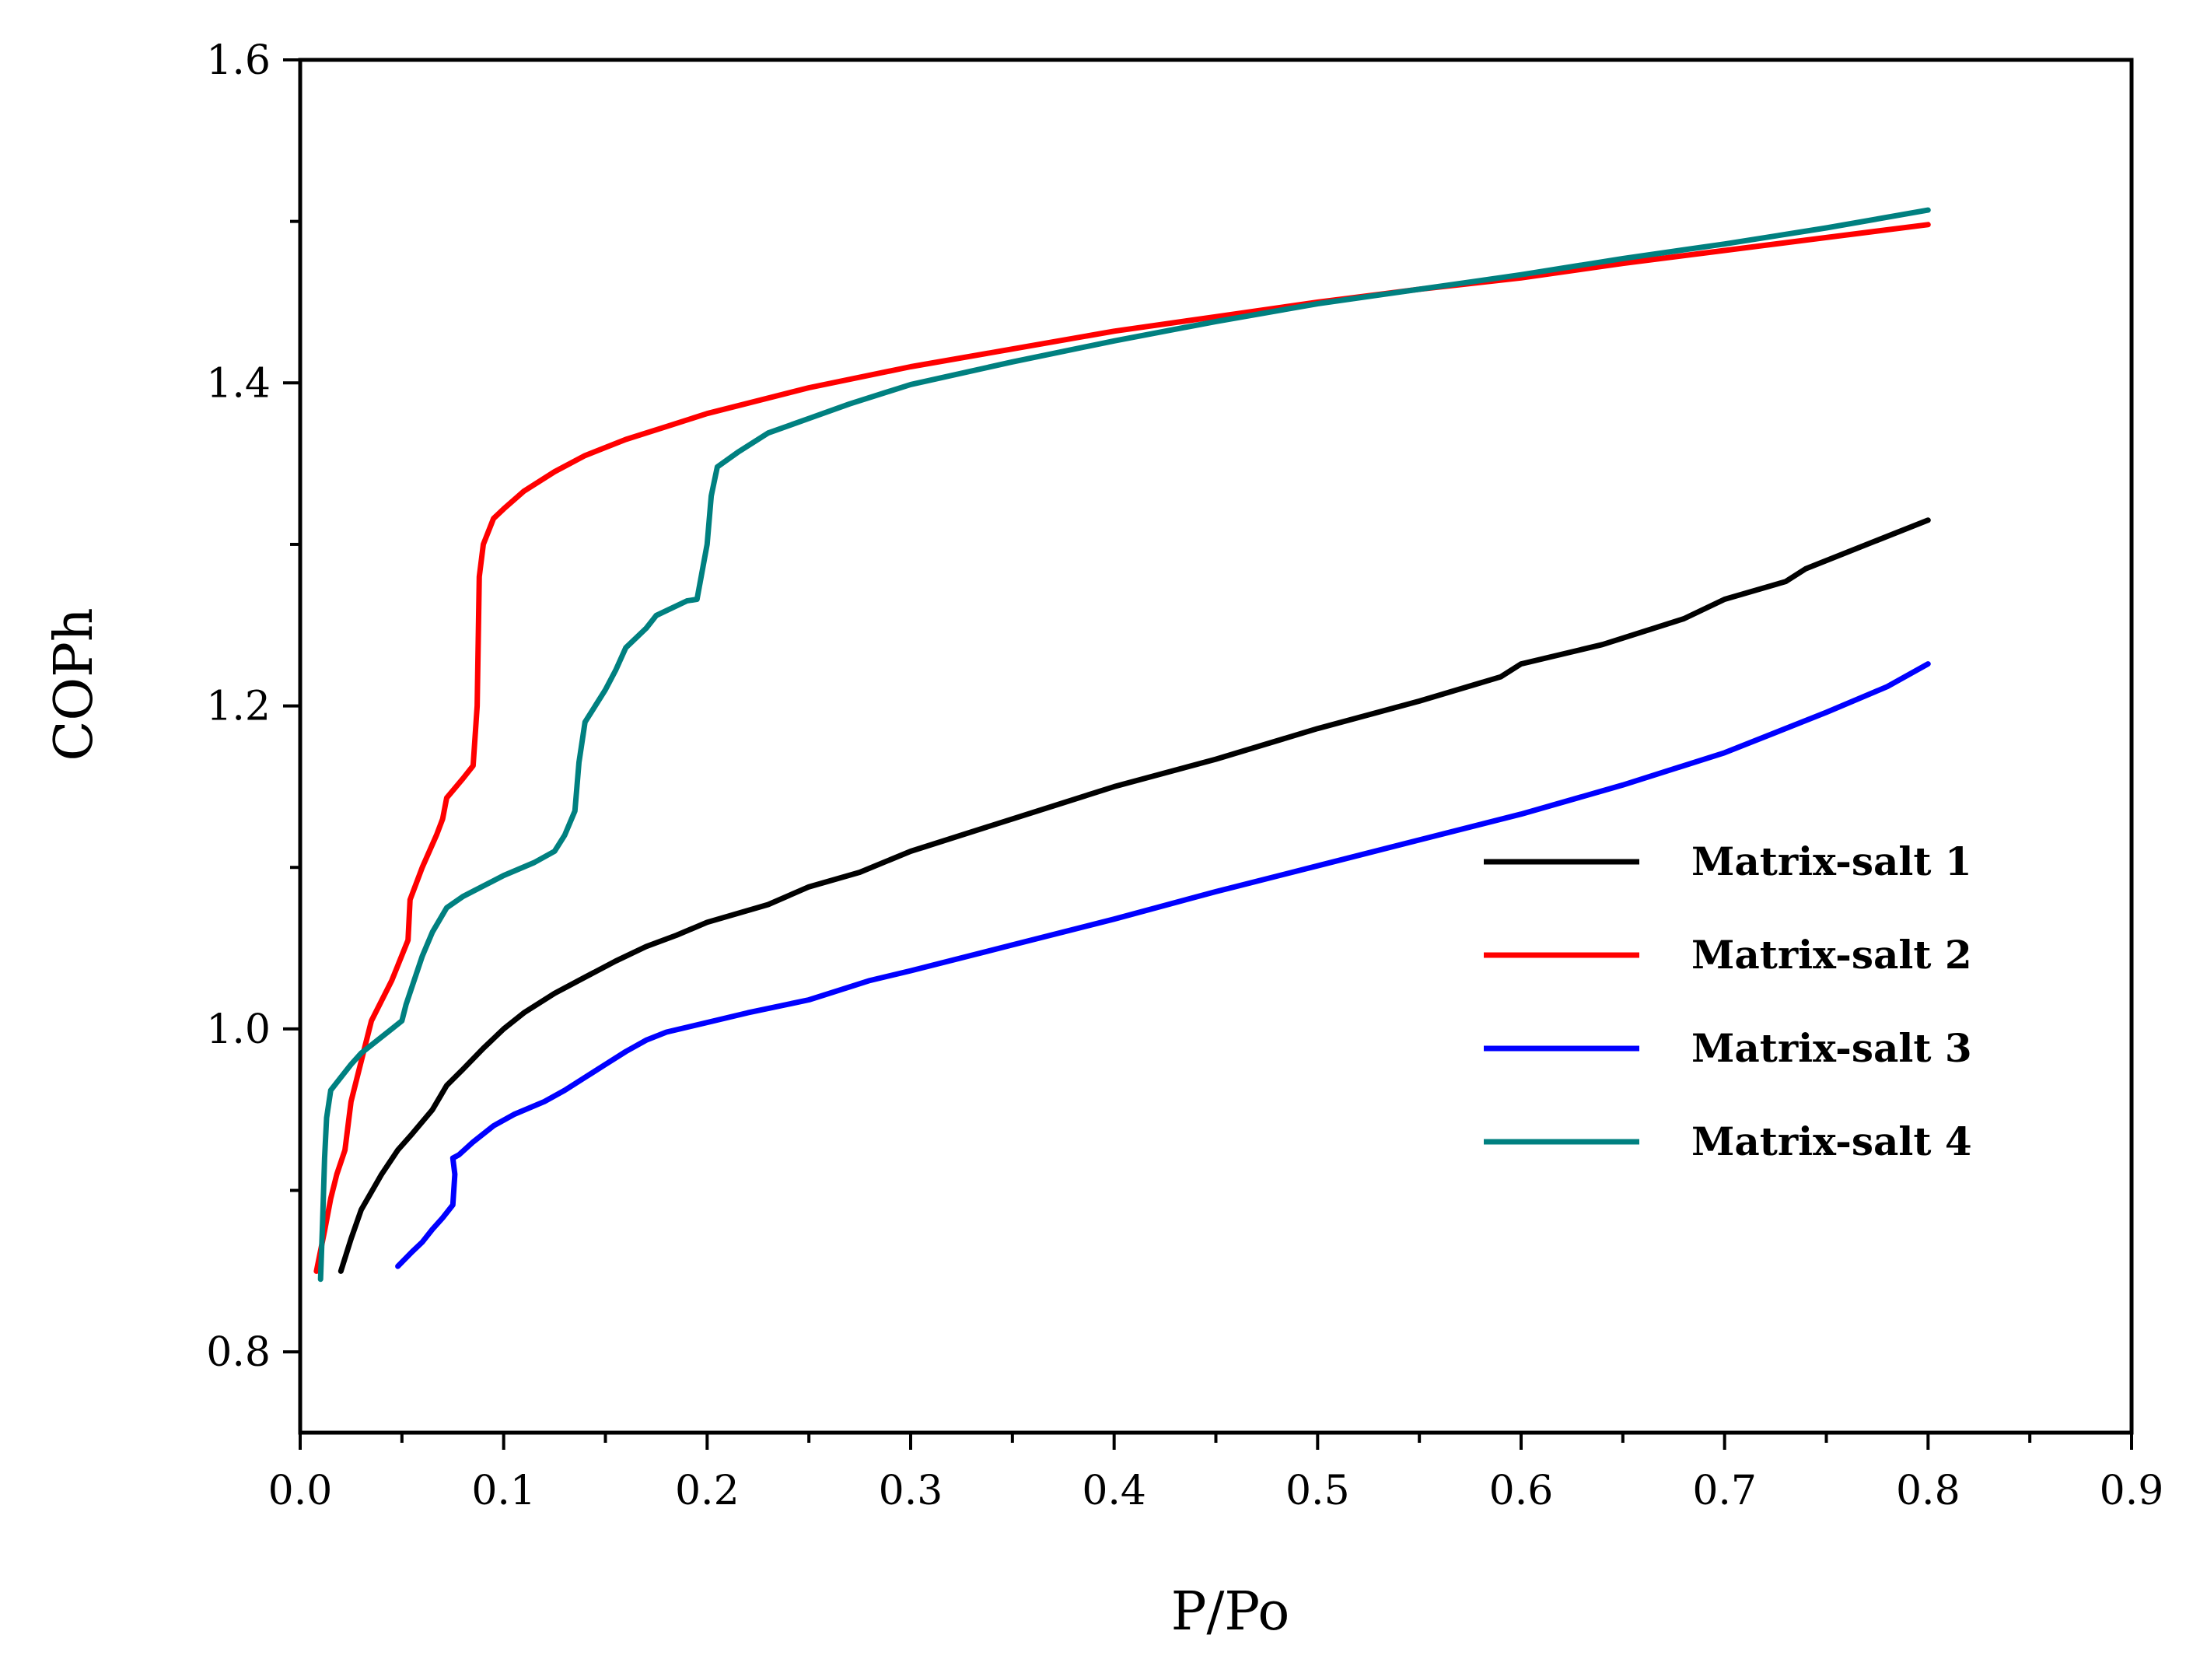 The width and height of the screenshot is (2207, 1680). Describe the element at coordinates (1114, 1491) in the screenshot. I see `x-tick-label: 0.4` at that location.